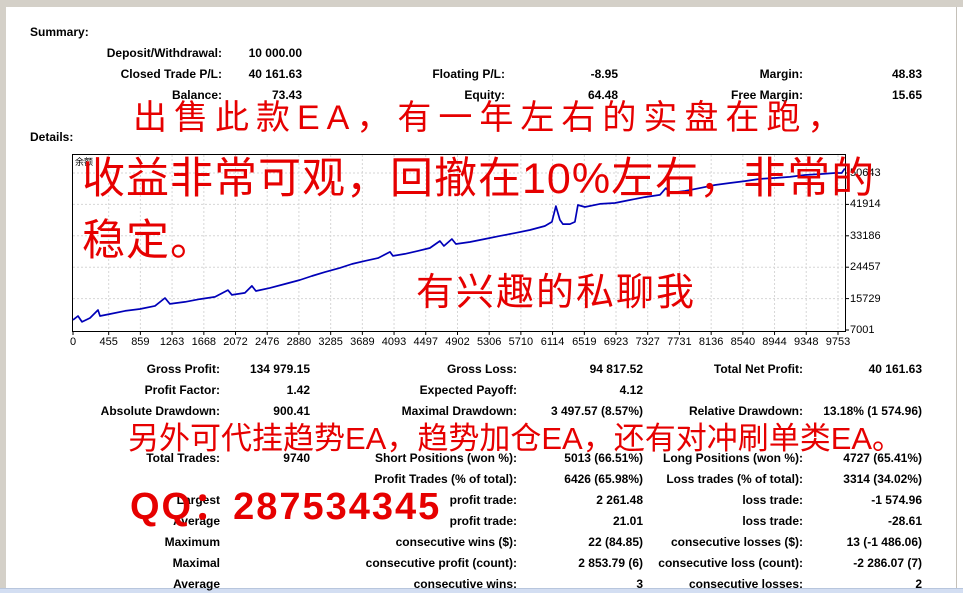 The image size is (963, 593). I want to click on field-value: 1.42, so click(298, 390).